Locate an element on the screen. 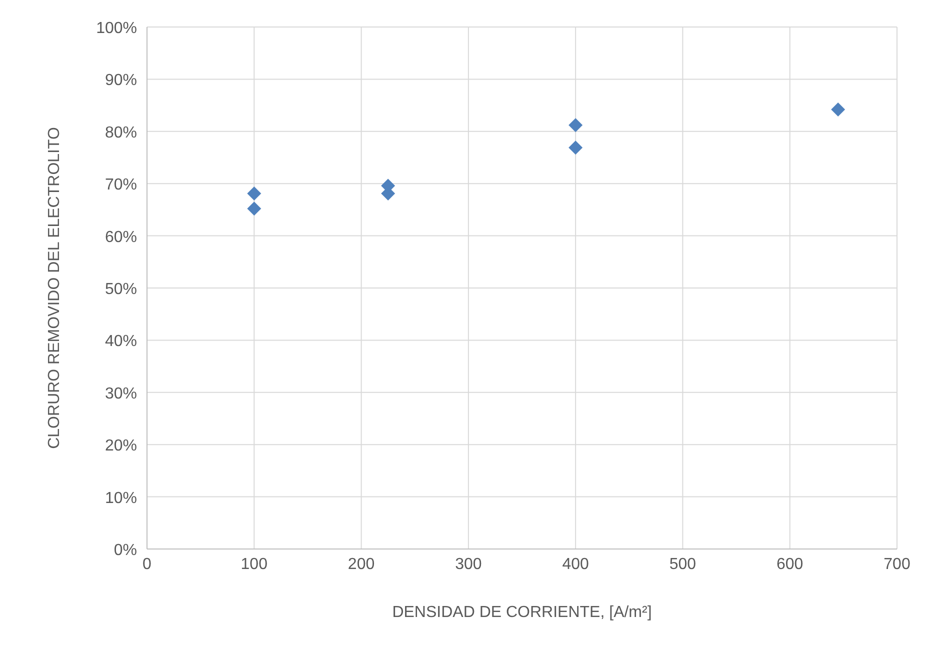 The height and width of the screenshot is (651, 935). x-tick-label: 600 is located at coordinates (790, 564).